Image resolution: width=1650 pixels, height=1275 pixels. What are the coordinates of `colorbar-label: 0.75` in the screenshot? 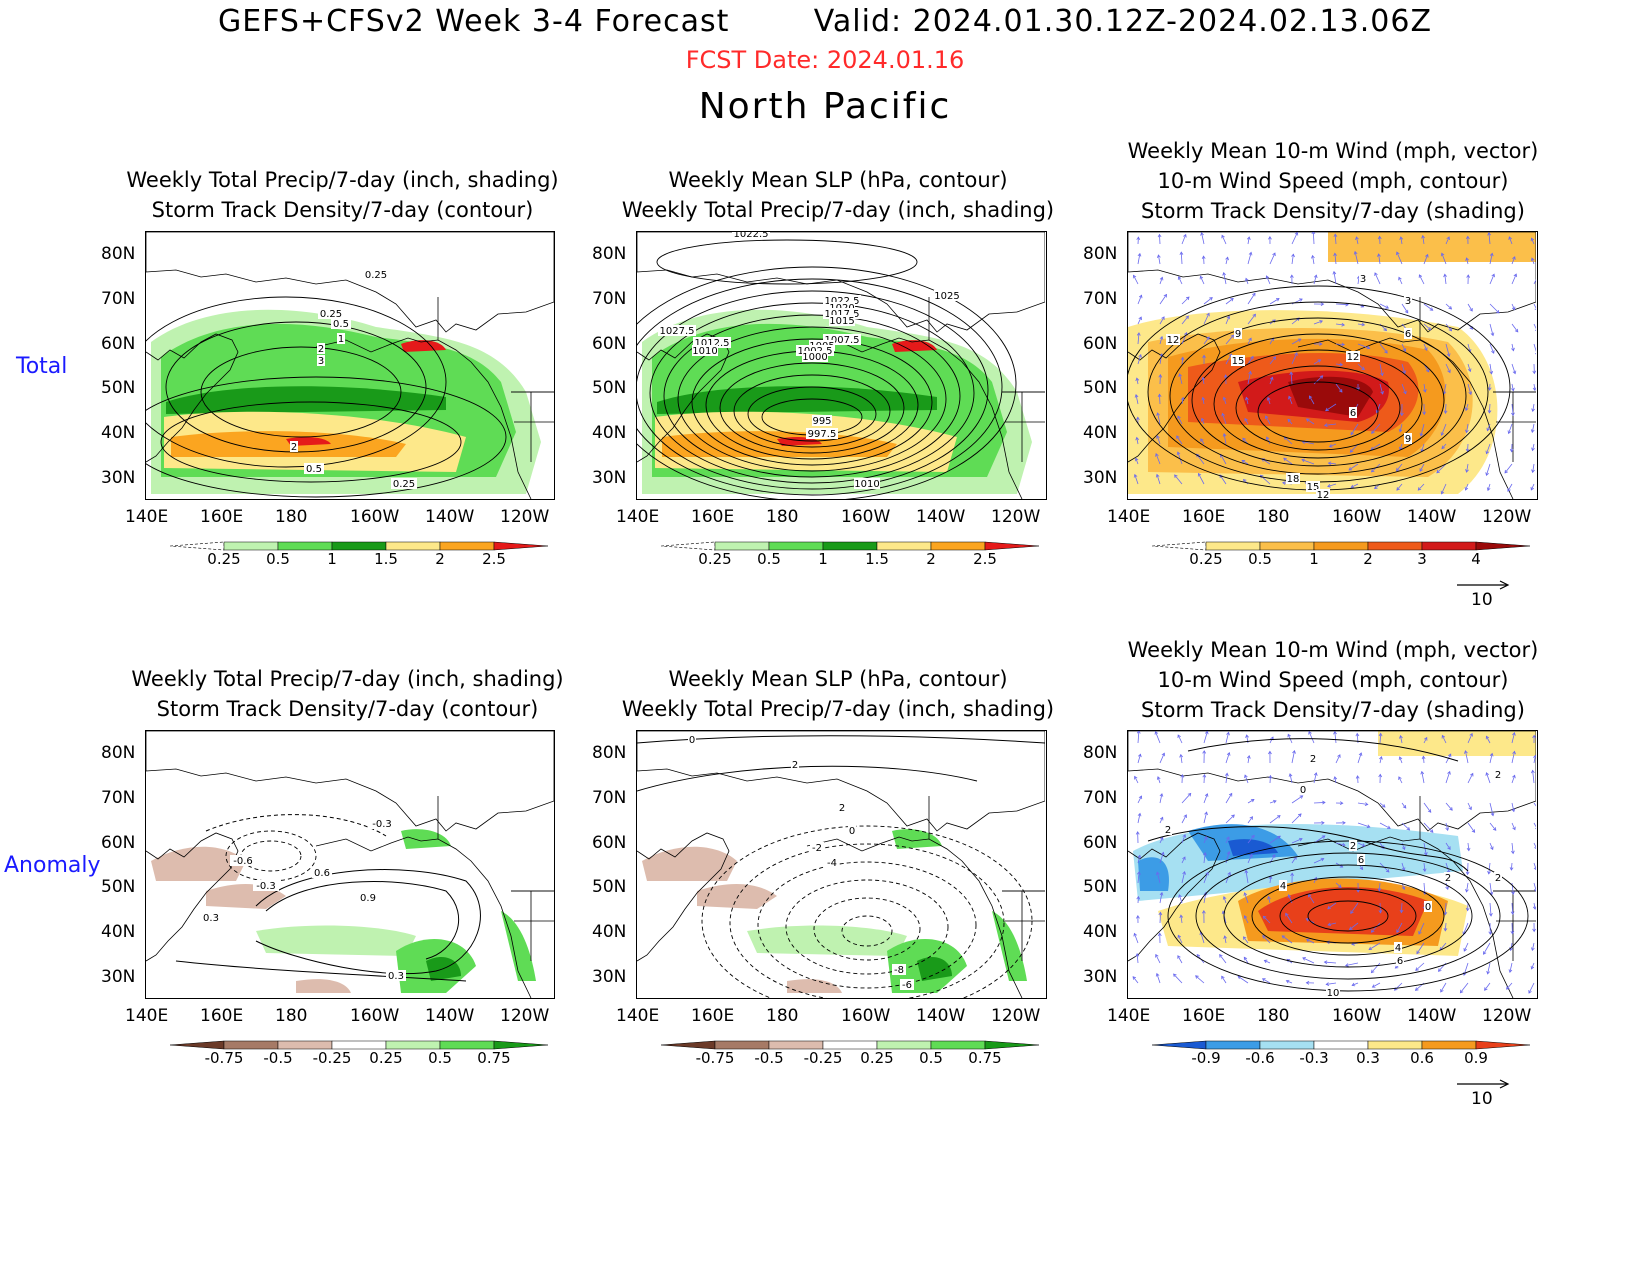 It's located at (493, 1058).